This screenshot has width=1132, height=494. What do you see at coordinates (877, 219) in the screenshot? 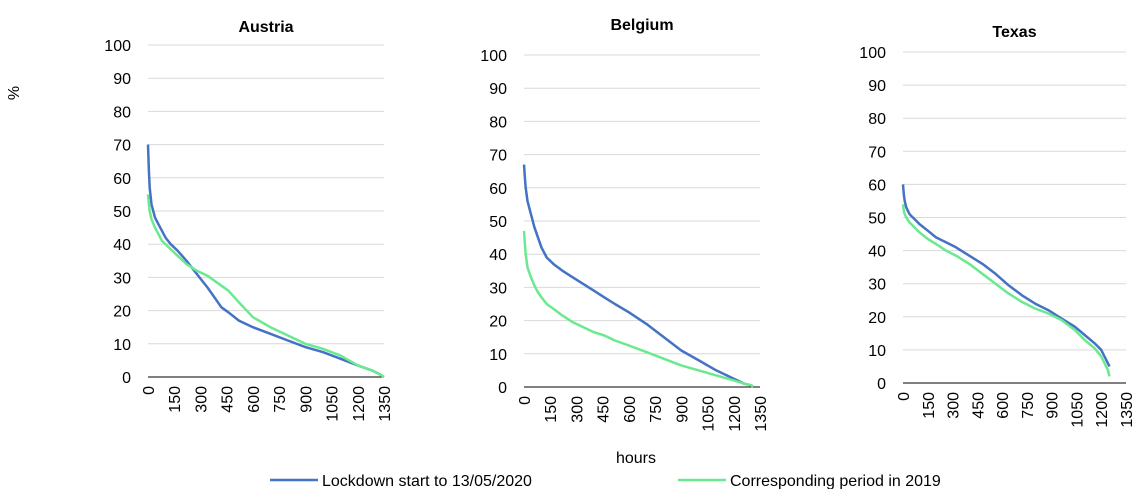
I see `y-tick-label-texas-50: 50` at bounding box center [877, 219].